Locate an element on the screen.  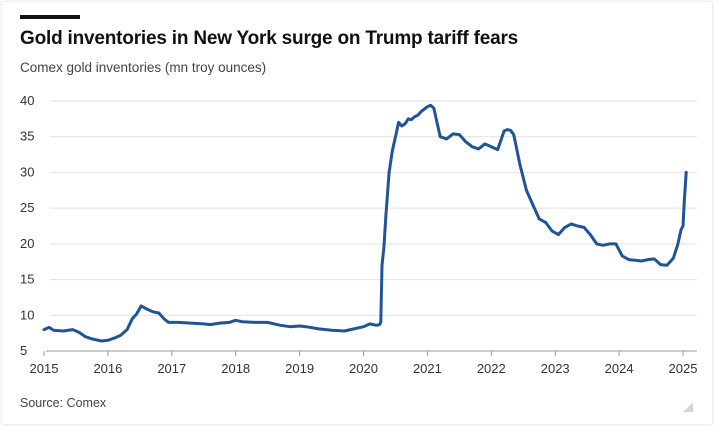
y-tick-label-10: 10 is located at coordinates (27, 314).